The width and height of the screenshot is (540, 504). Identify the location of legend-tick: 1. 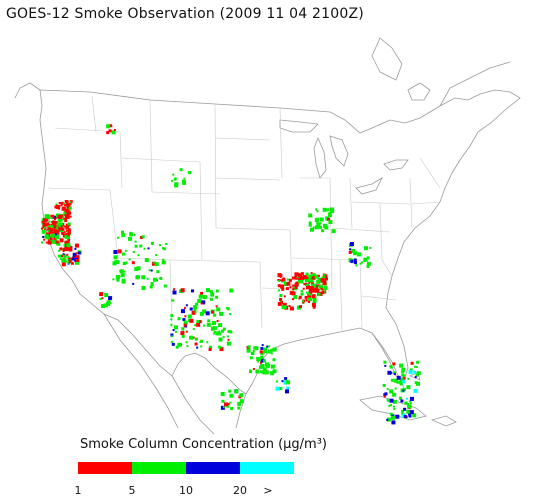
(78, 490).